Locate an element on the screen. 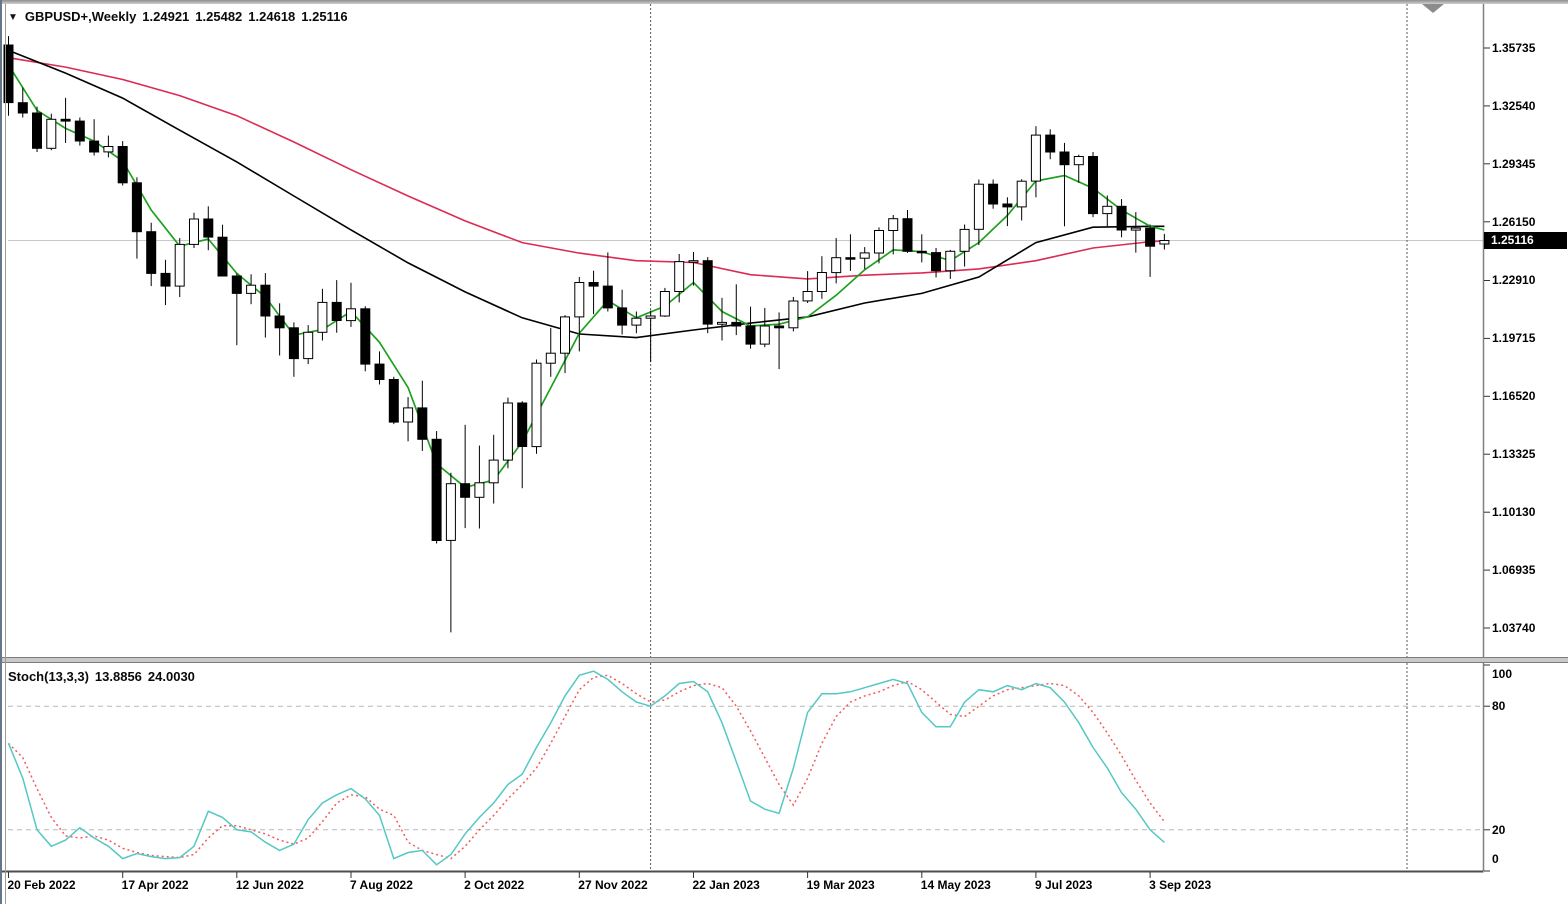 The width and height of the screenshot is (1568, 904). window-top-edge is located at coordinates (784, 2).